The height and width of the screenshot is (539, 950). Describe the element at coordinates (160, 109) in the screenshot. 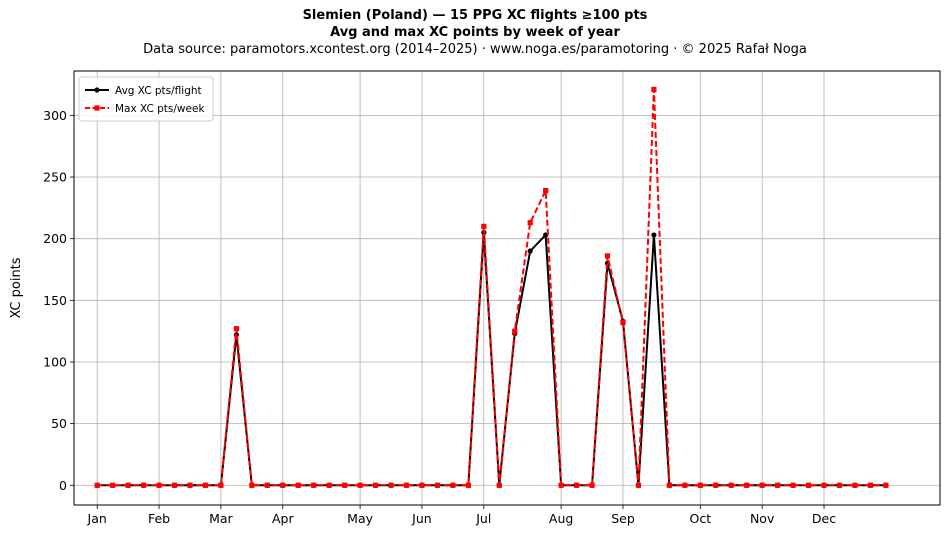

I see `legend-label: Max XC pts/week` at that location.